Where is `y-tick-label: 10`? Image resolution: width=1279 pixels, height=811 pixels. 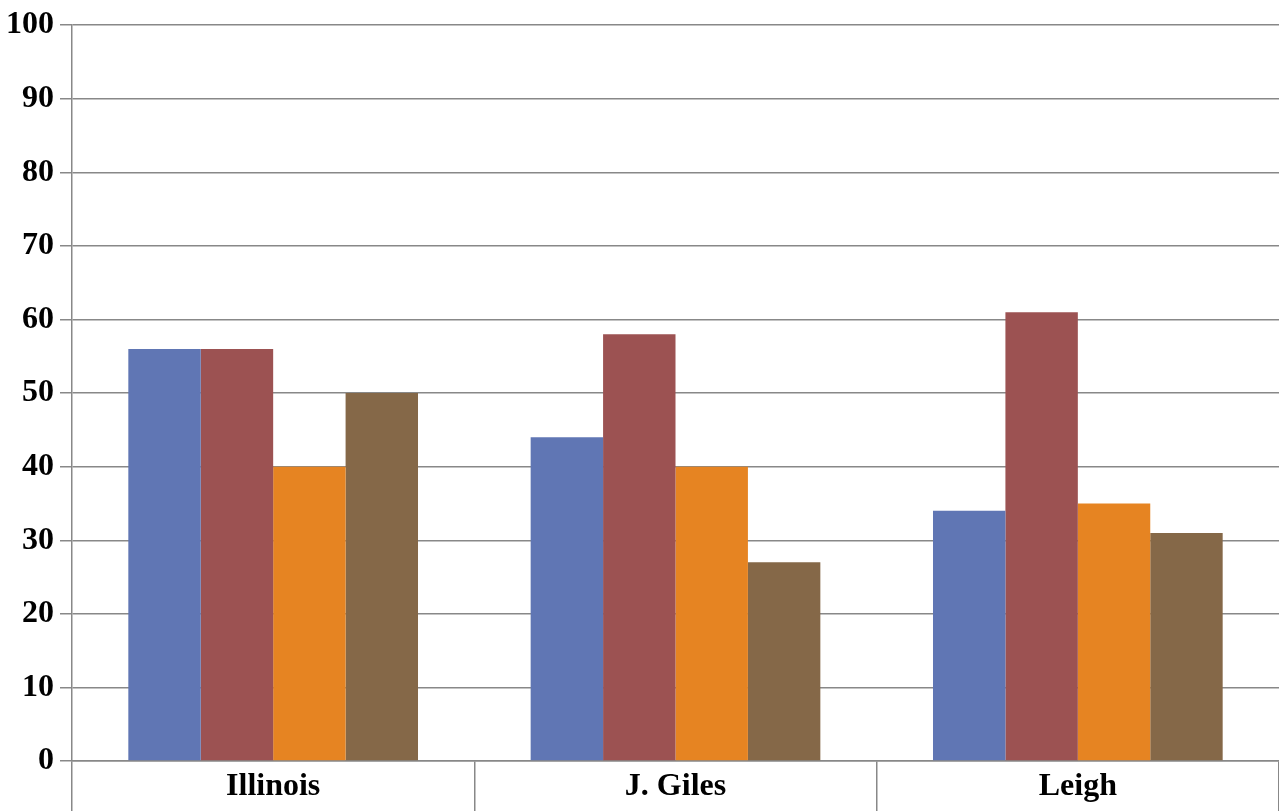
y-tick-label: 10 is located at coordinates (38, 684).